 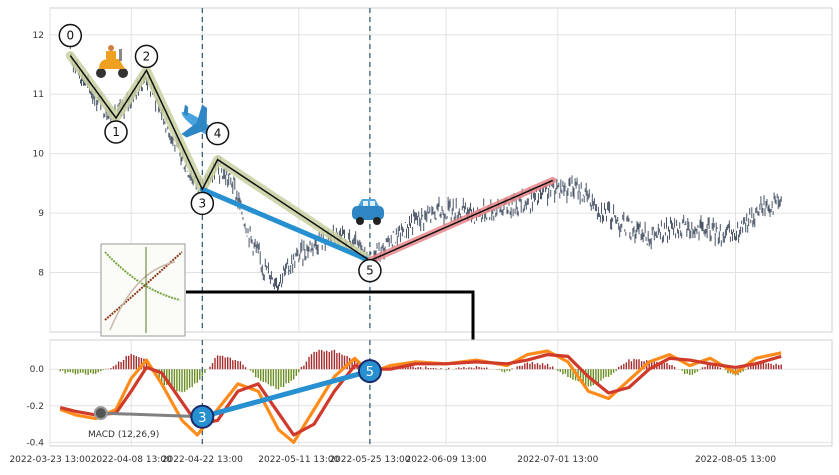 What do you see at coordinates (37, 370) in the screenshot?
I see `macd-y-tick-label: 0.0` at bounding box center [37, 370].